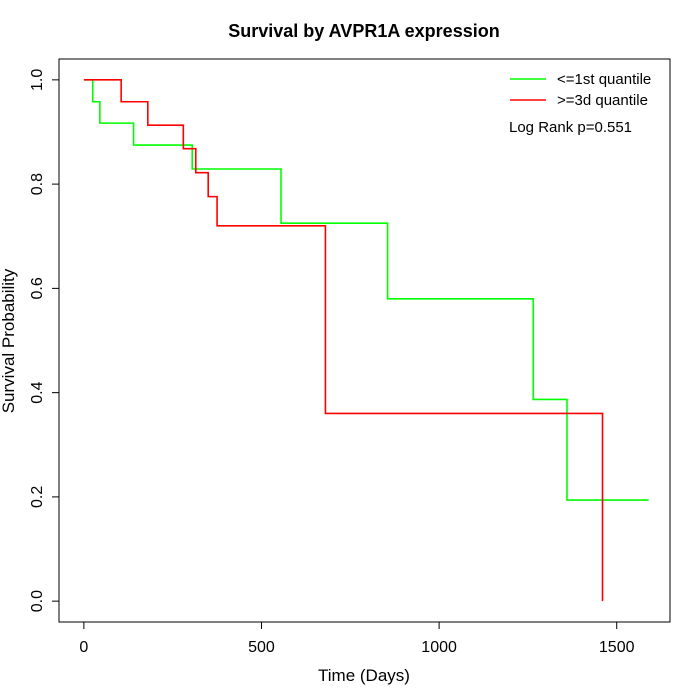 The height and width of the screenshot is (700, 700). What do you see at coordinates (580, 90) in the screenshot?
I see `legend: <=1st quantile >=3d quantile` at bounding box center [580, 90].